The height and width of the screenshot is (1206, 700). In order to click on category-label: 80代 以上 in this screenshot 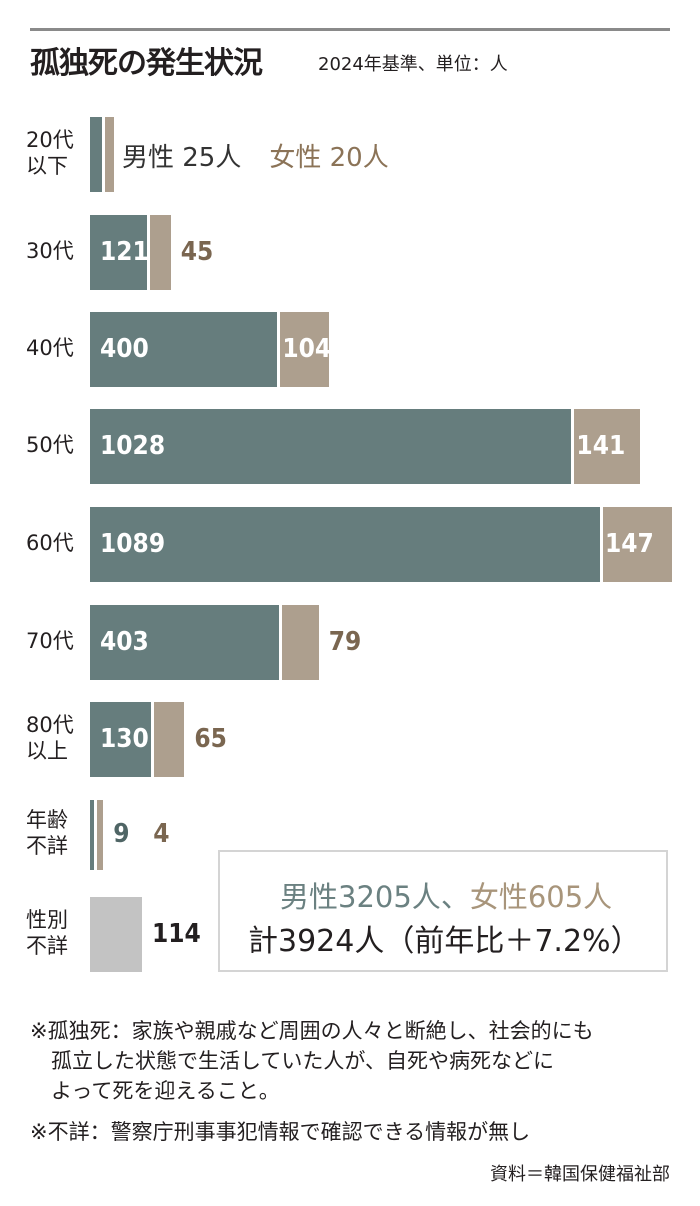, I will do `click(50, 737)`.